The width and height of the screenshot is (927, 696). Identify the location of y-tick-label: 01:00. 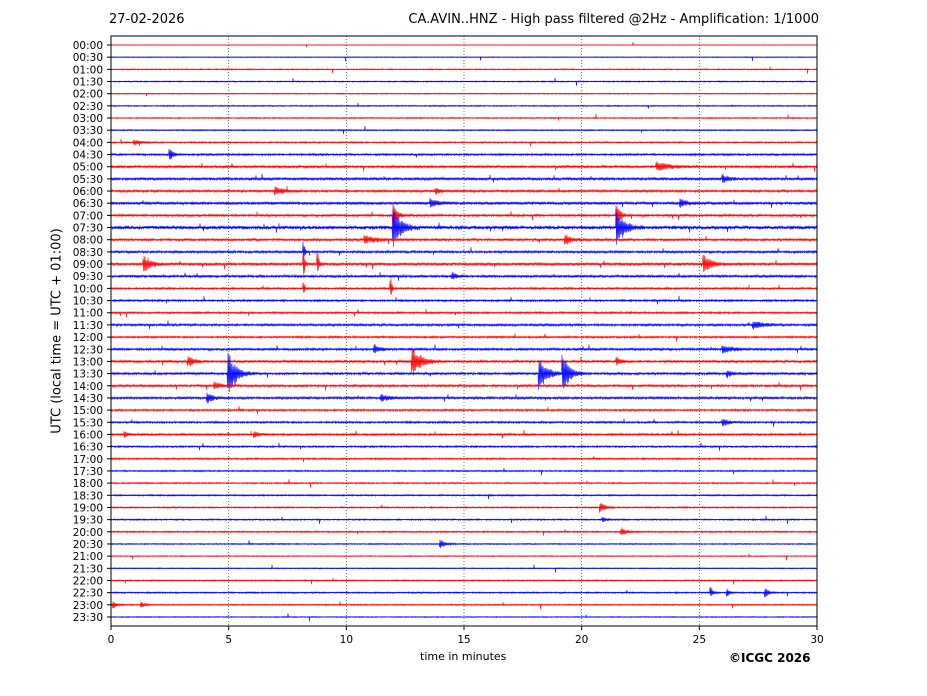
(88, 70).